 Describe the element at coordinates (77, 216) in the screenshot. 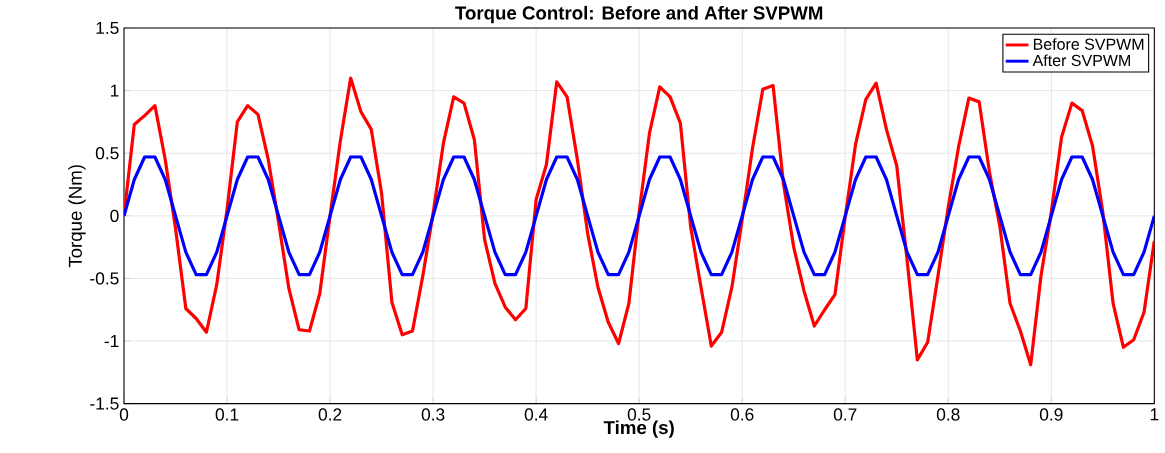

I see `y-axis-title: Torque (Nm)` at that location.